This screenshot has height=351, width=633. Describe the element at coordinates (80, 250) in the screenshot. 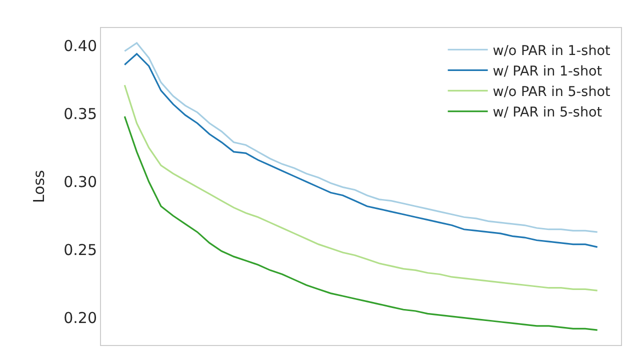

I see `y-tick-label: 0.25` at that location.